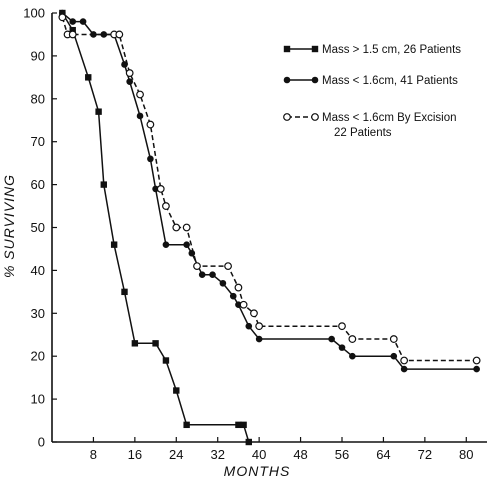 The image size is (500, 483). I want to click on y-tick-label: 90, so click(38, 55).